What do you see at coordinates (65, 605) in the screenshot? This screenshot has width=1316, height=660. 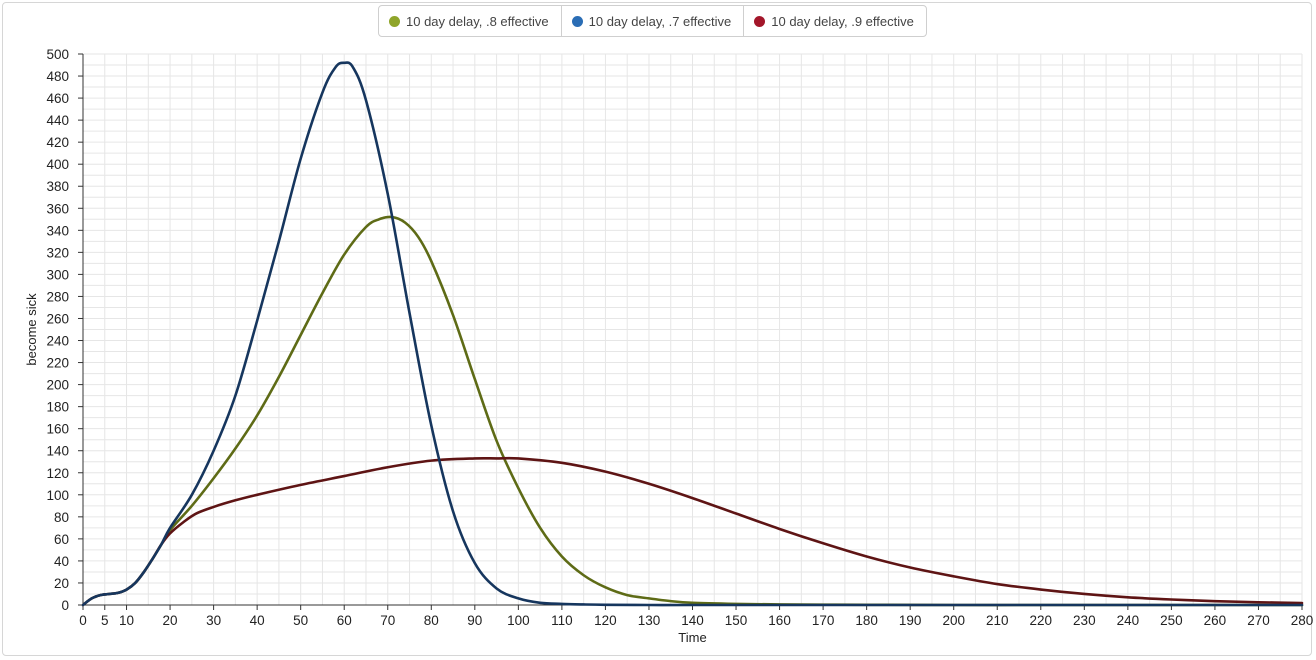 I see `y-tick-label: 0` at bounding box center [65, 605].